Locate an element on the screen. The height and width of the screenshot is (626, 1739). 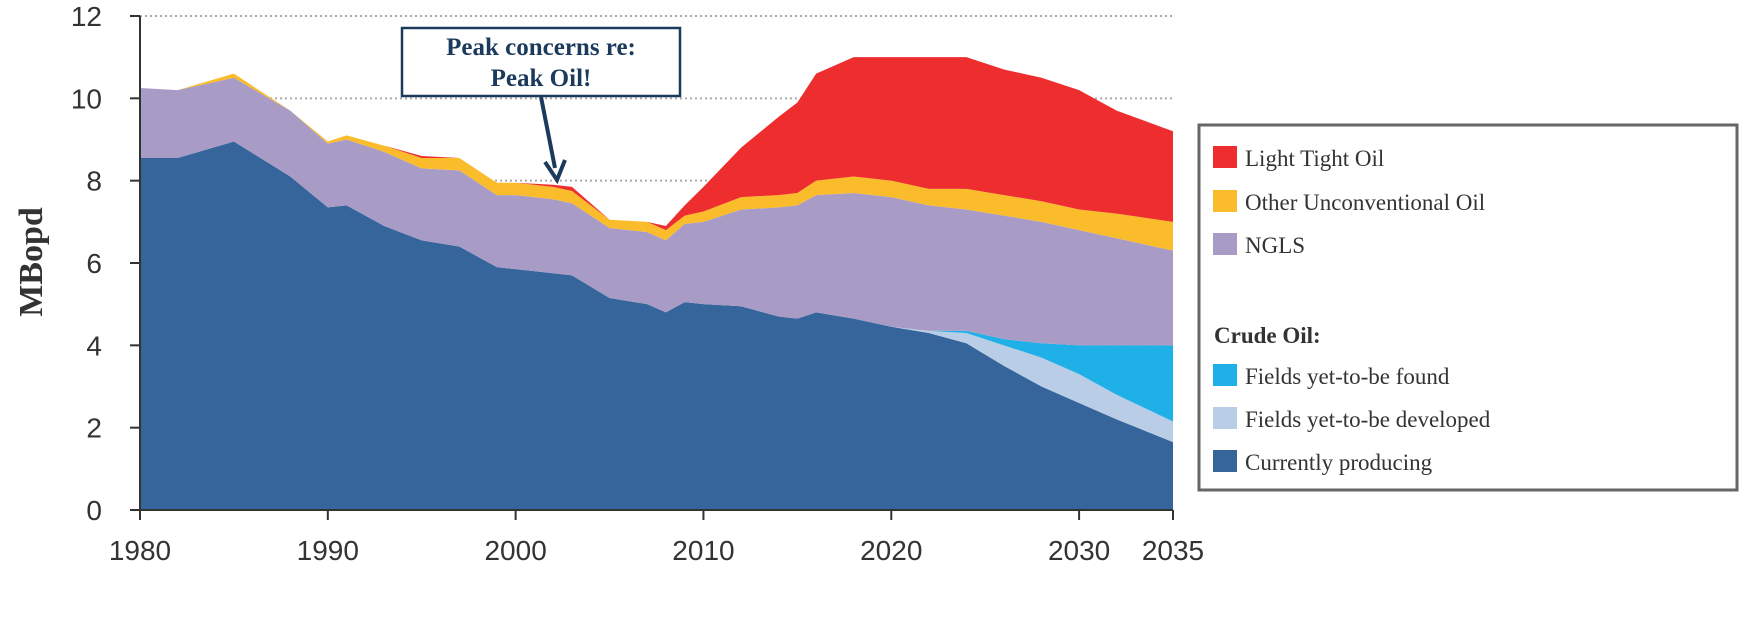
annotation-arrow is located at coordinates (548, 132).